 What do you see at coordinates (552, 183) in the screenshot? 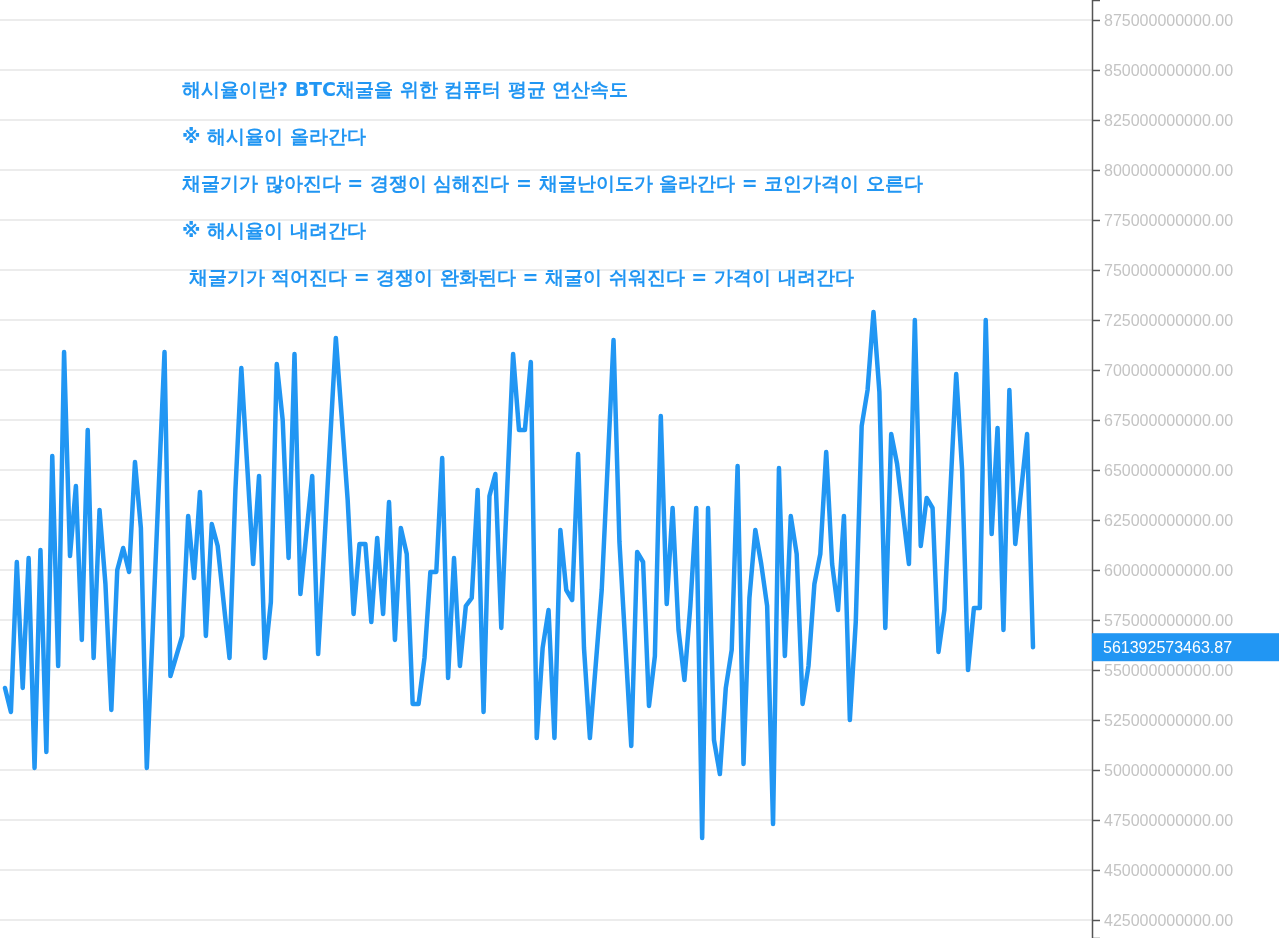
I see `annotation: 채굴기가 많아진다 = 경쟁이 심해진다 = 채굴난이도가 올라간다 = 코인가격이 오른다` at bounding box center [552, 183].